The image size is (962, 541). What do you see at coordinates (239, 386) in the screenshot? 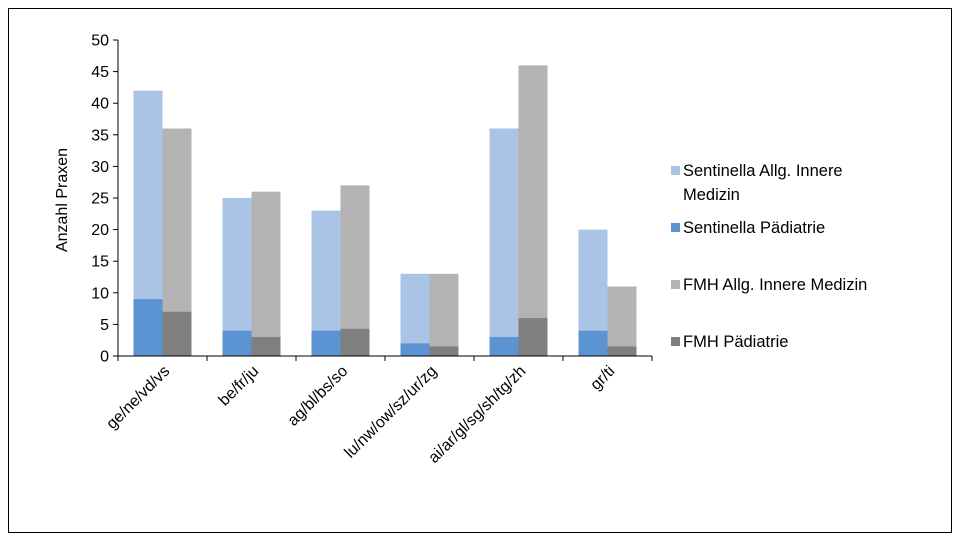
I see `x-tick-label: be/fr/ju` at bounding box center [239, 386].